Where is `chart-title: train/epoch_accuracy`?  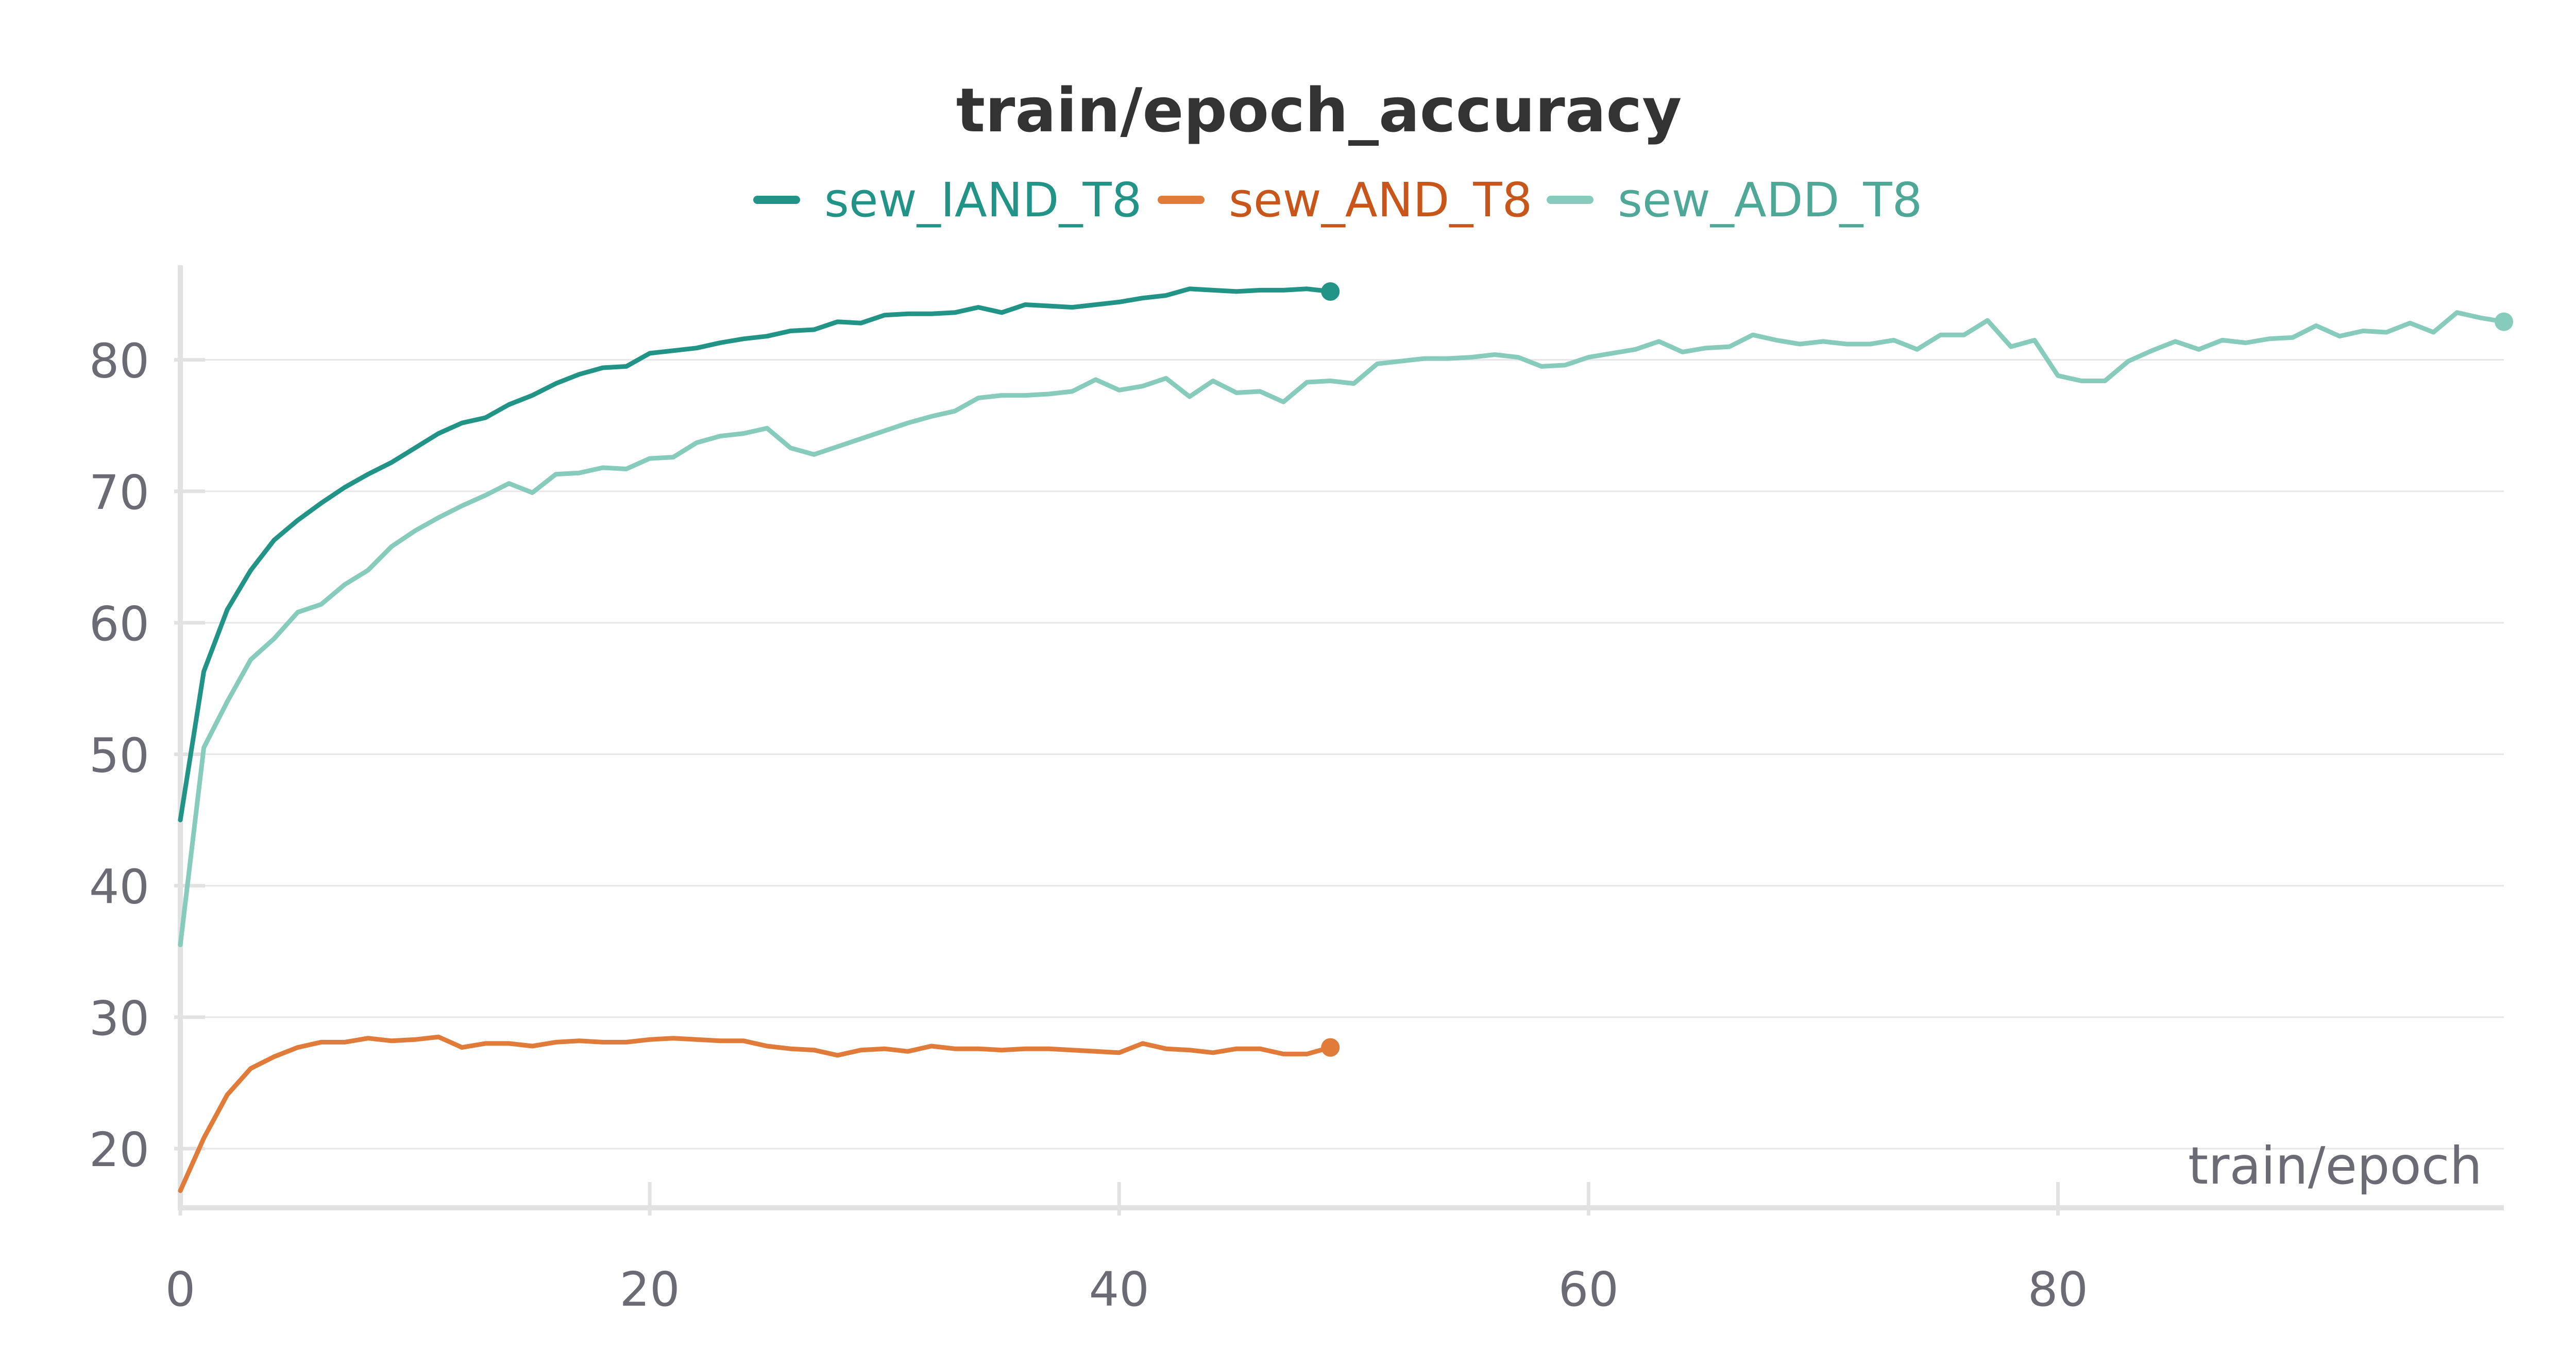
chart-title: train/epoch_accuracy is located at coordinates (1319, 110).